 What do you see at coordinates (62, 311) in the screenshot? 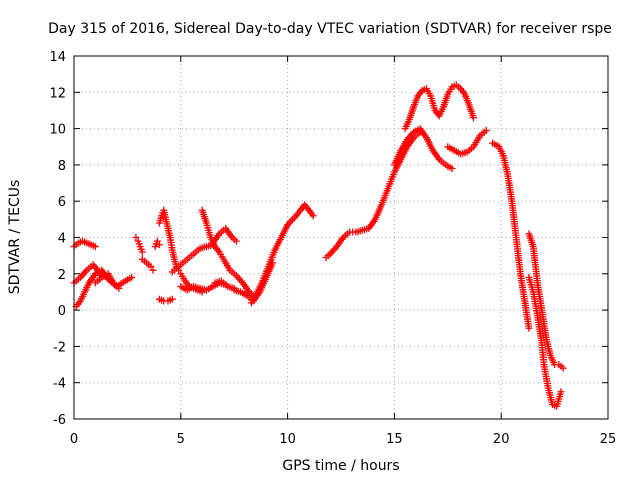
I see `y-tick-label: 0` at bounding box center [62, 311].